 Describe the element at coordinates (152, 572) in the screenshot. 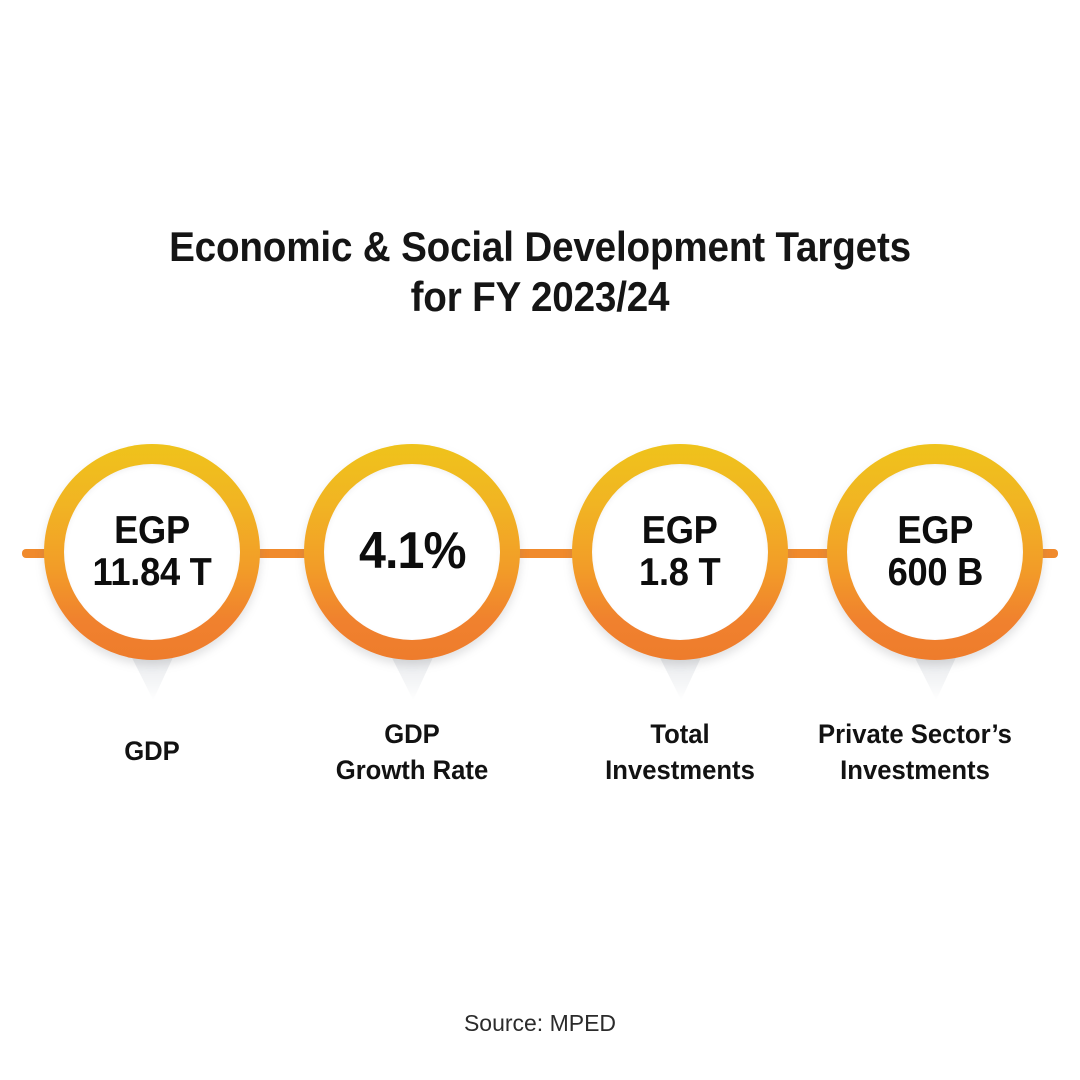

I see `target-value-gdp-line-2: 11.84 T` at that location.